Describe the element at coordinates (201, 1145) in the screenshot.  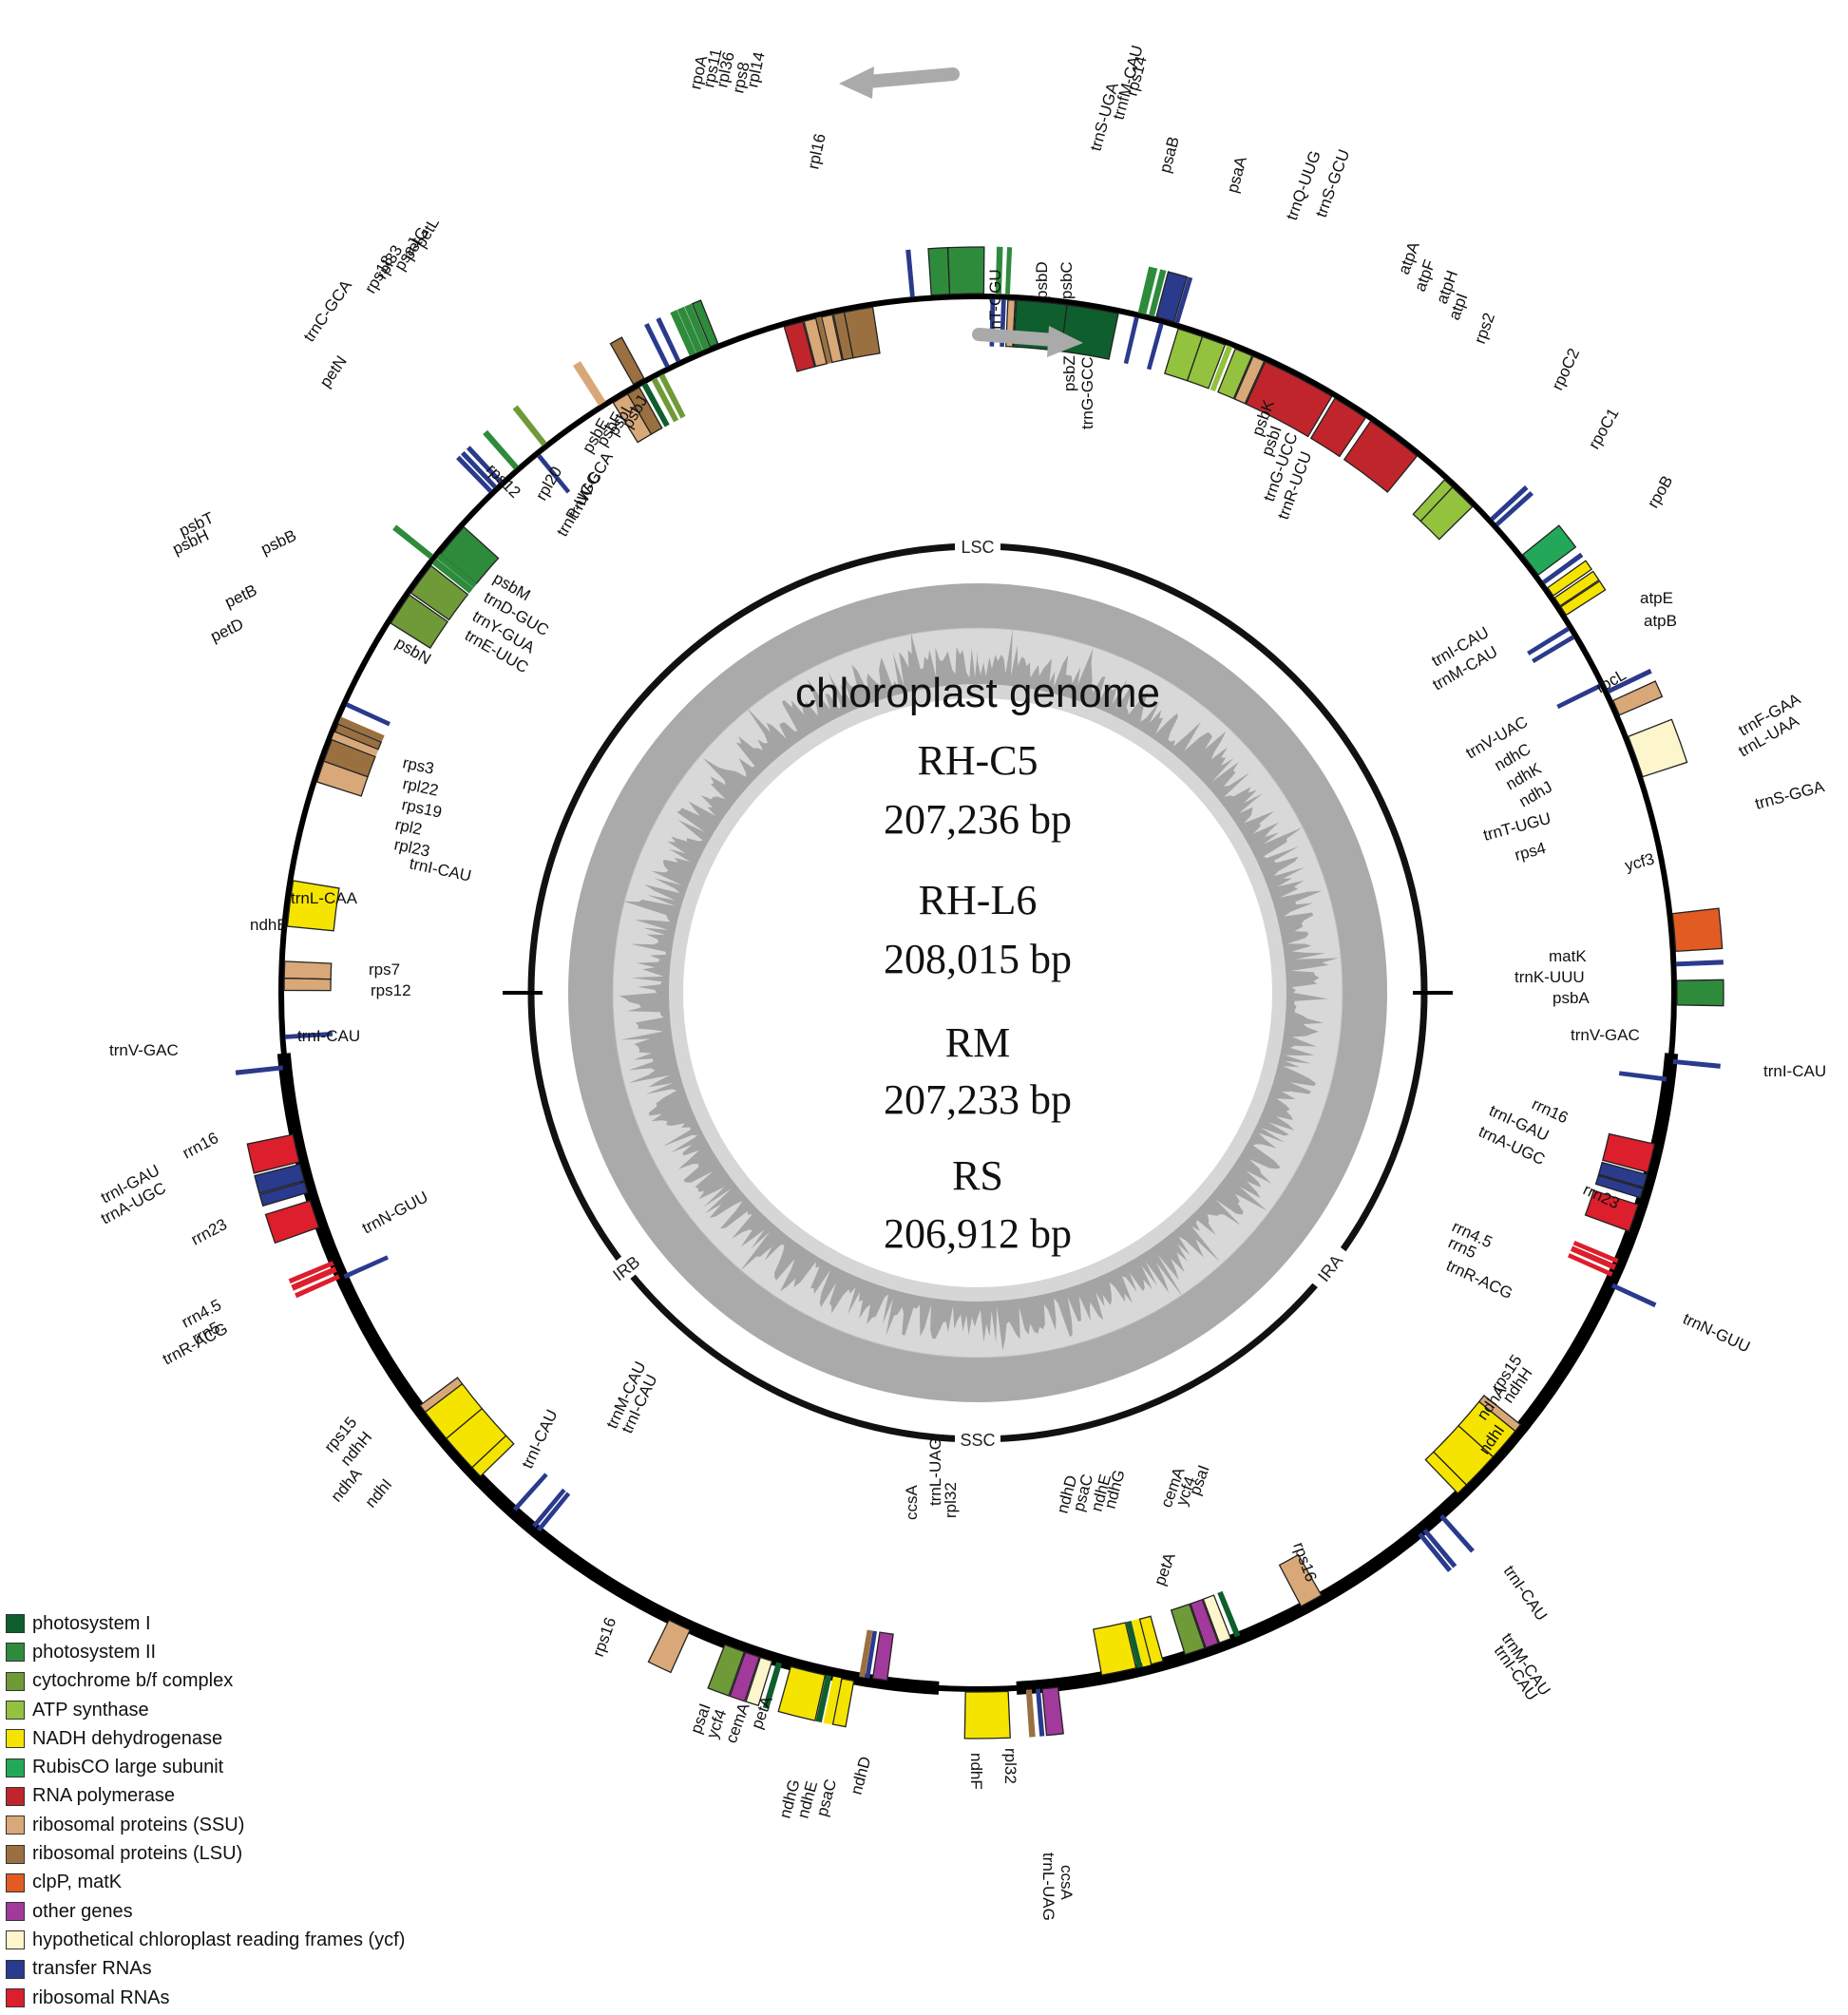
I see `gene-label: rrn16` at that location.